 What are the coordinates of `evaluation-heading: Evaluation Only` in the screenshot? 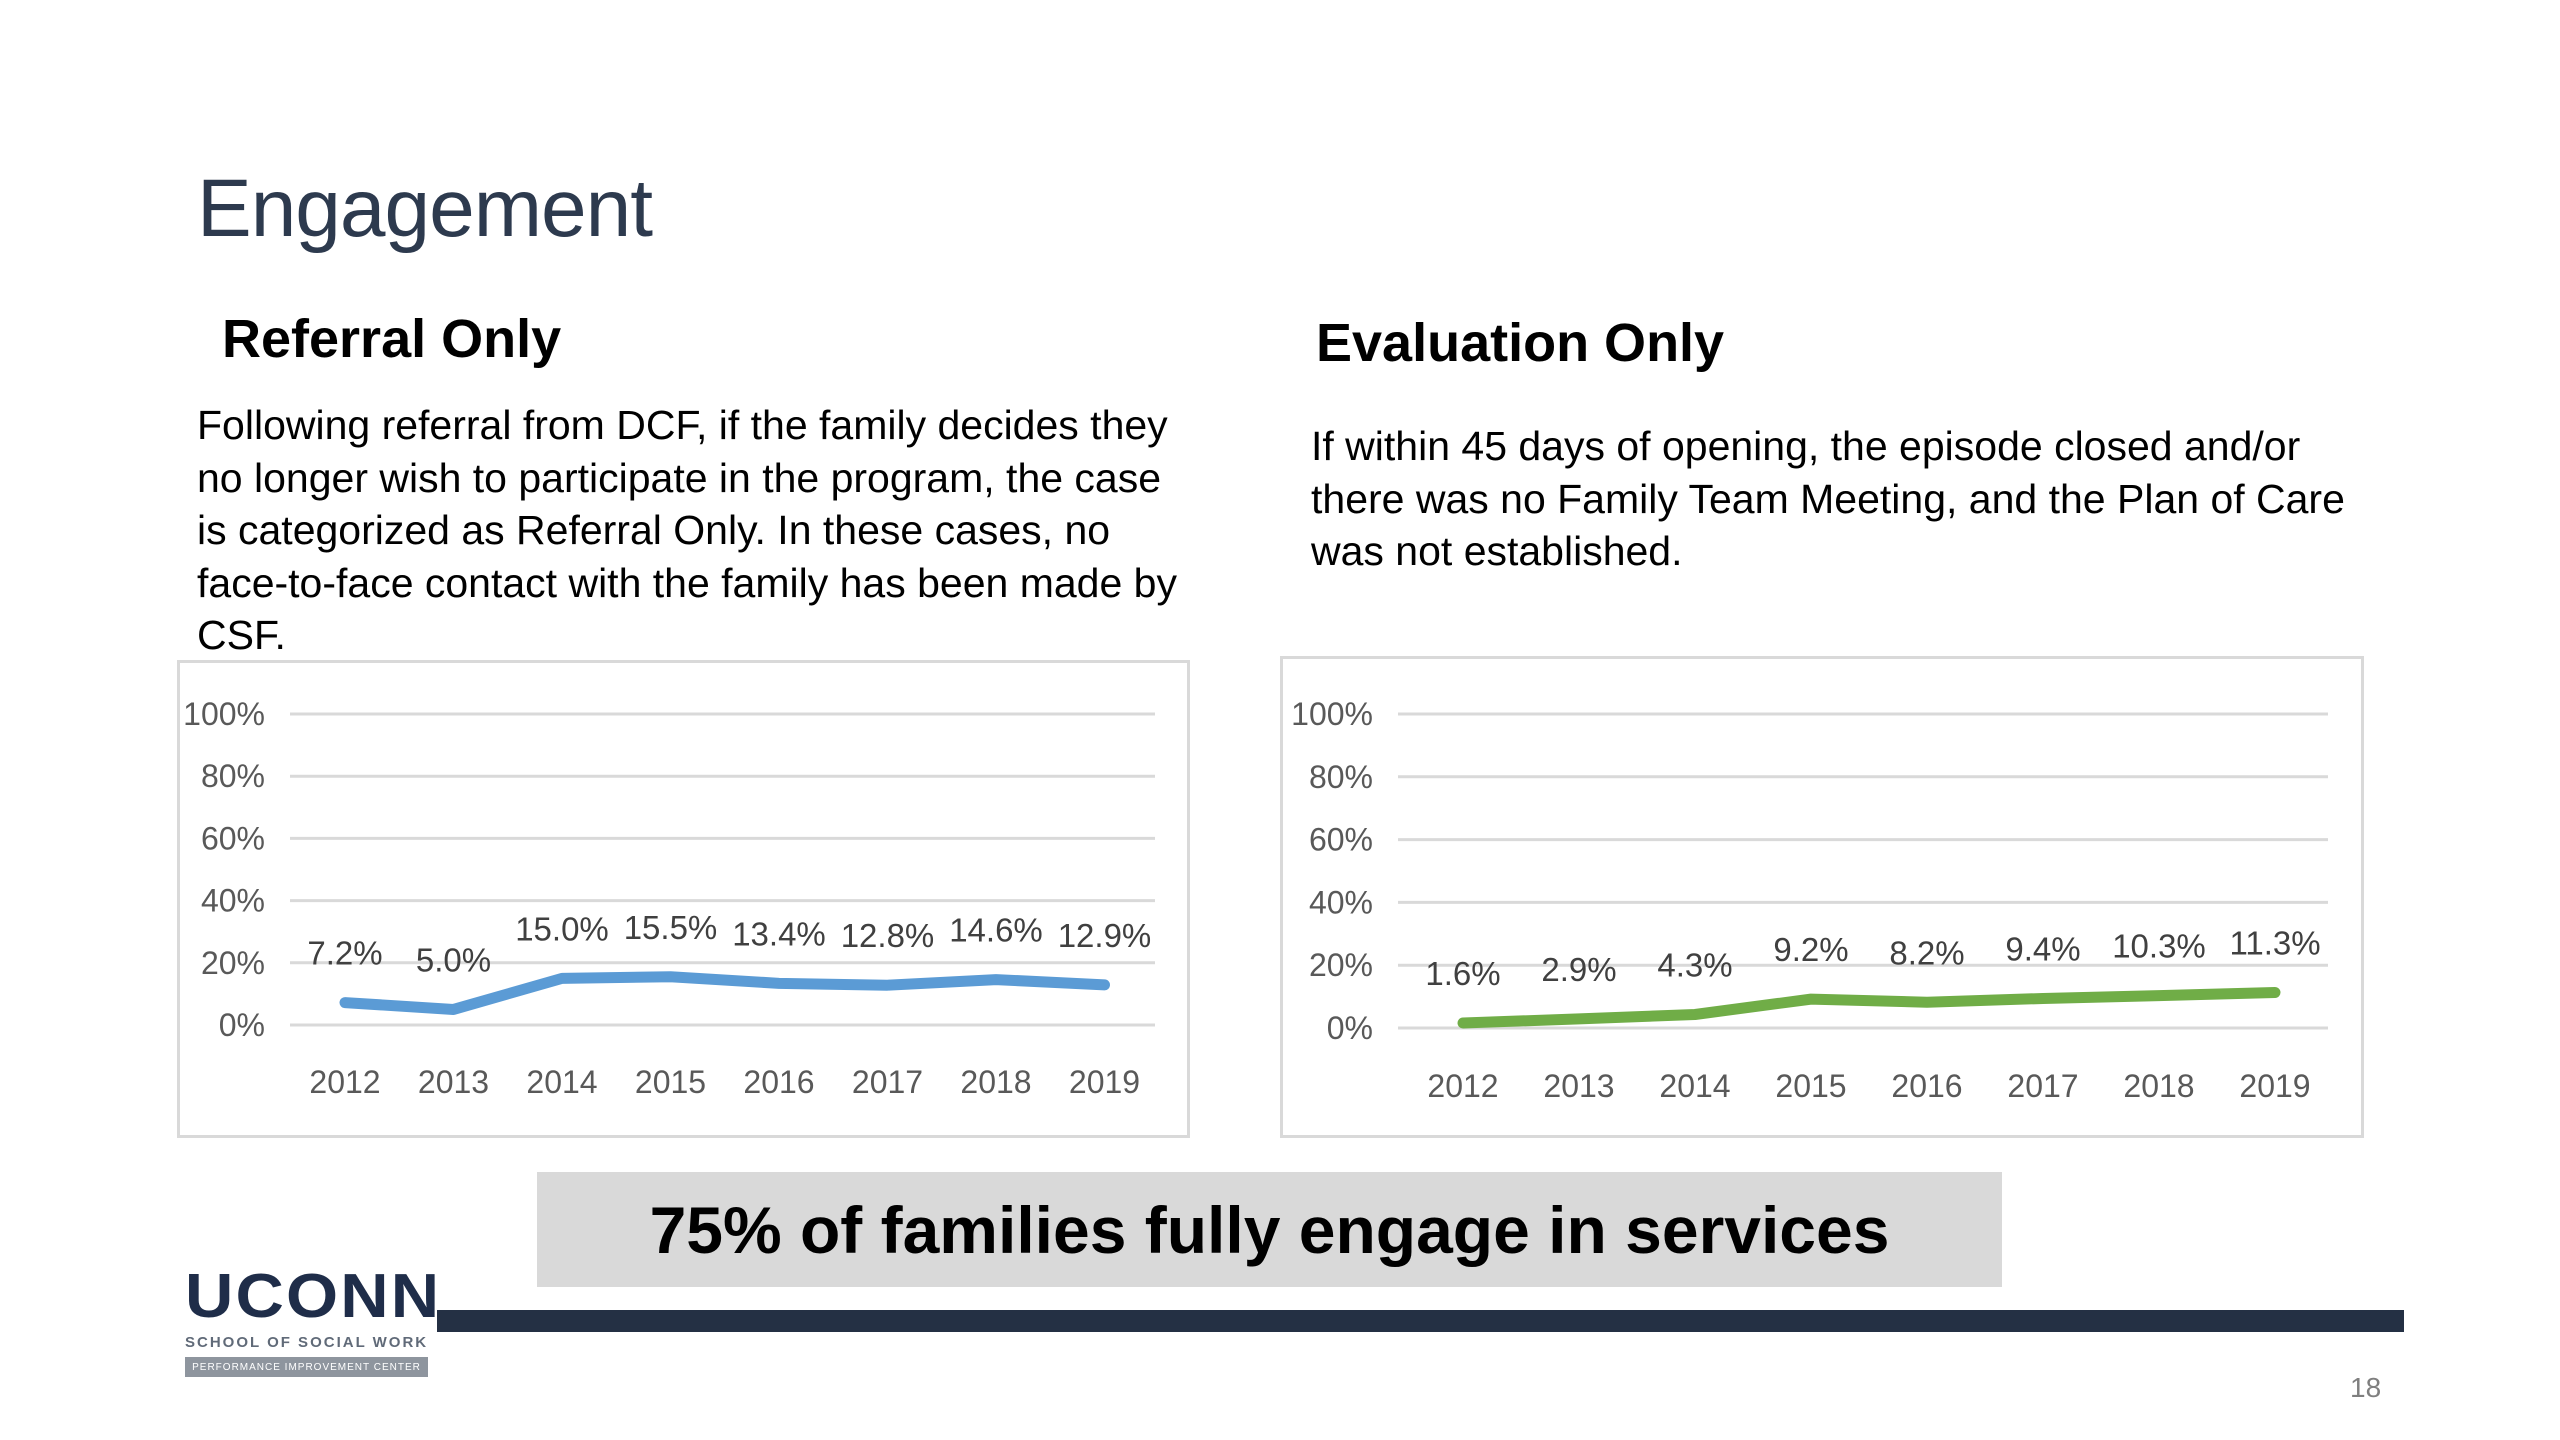 It's located at (1520, 343).